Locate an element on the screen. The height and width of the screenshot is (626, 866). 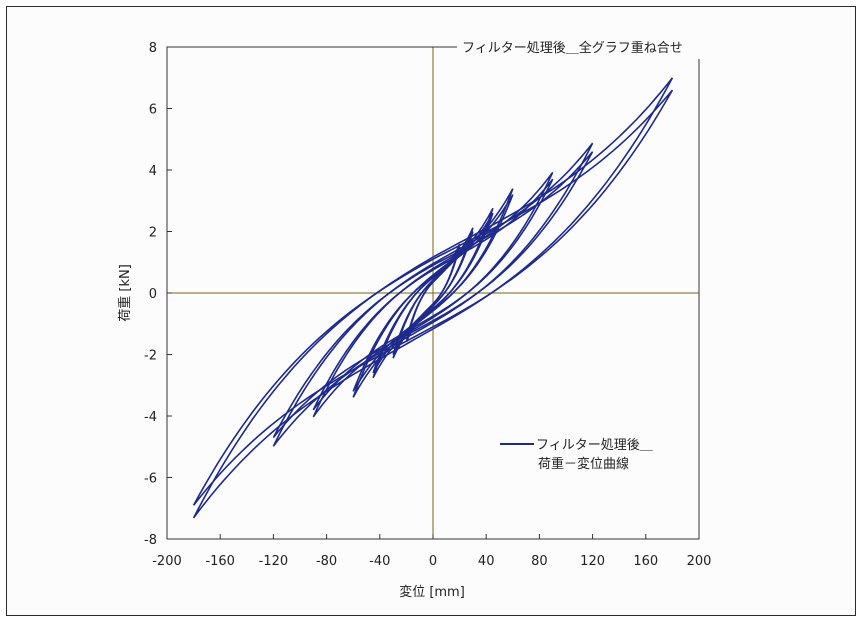
chart-title: フィルター処理後＿全グラフ重ね合せ is located at coordinates (572, 48).